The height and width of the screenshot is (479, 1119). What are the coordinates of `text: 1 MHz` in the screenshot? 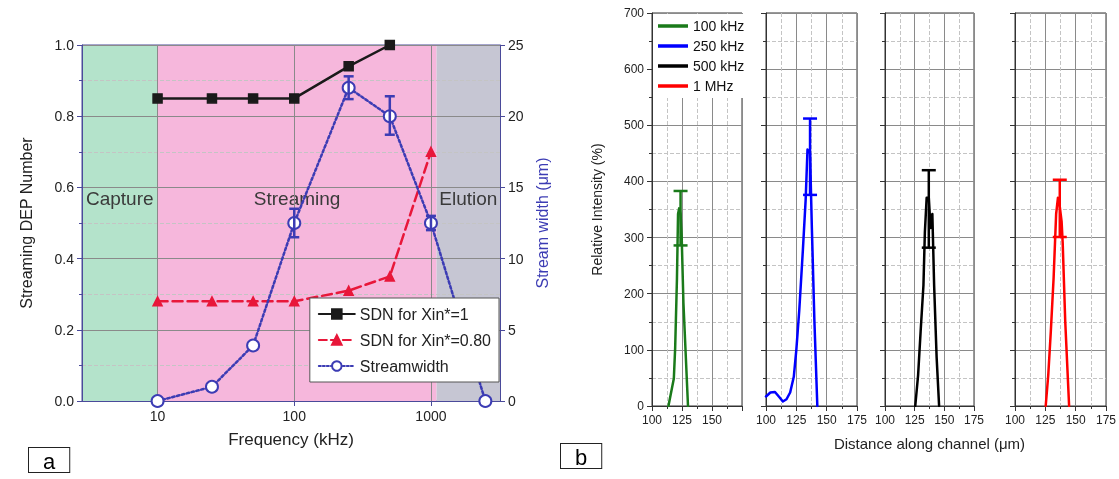 It's located at (713, 86).